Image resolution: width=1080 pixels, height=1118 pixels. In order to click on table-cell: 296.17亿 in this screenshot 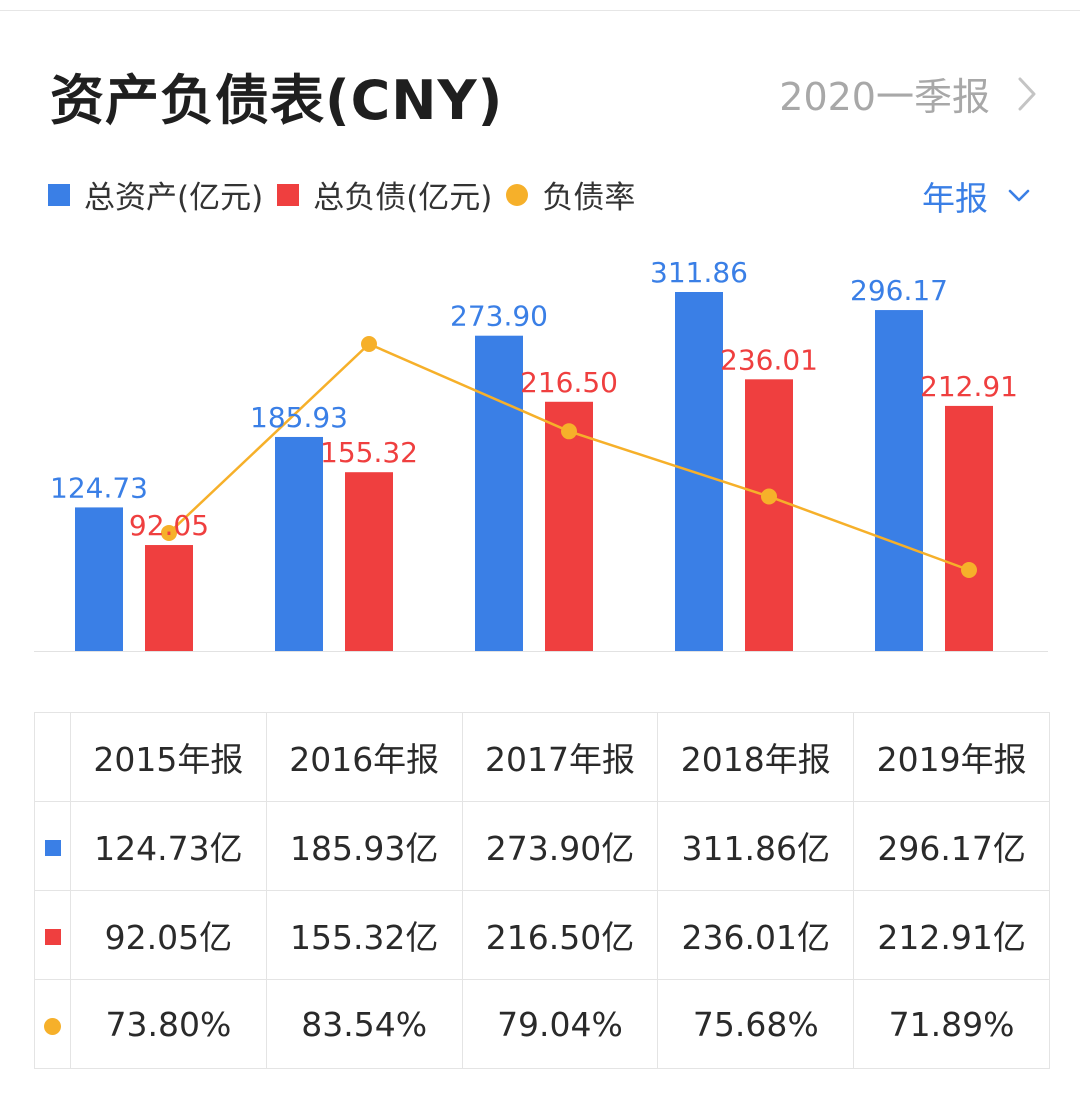, I will do `click(951, 846)`.